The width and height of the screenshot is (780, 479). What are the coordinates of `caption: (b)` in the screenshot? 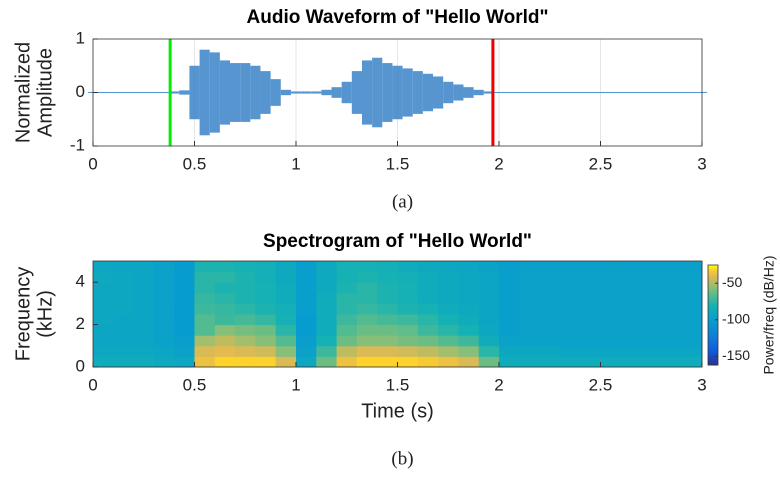 It's located at (402, 458).